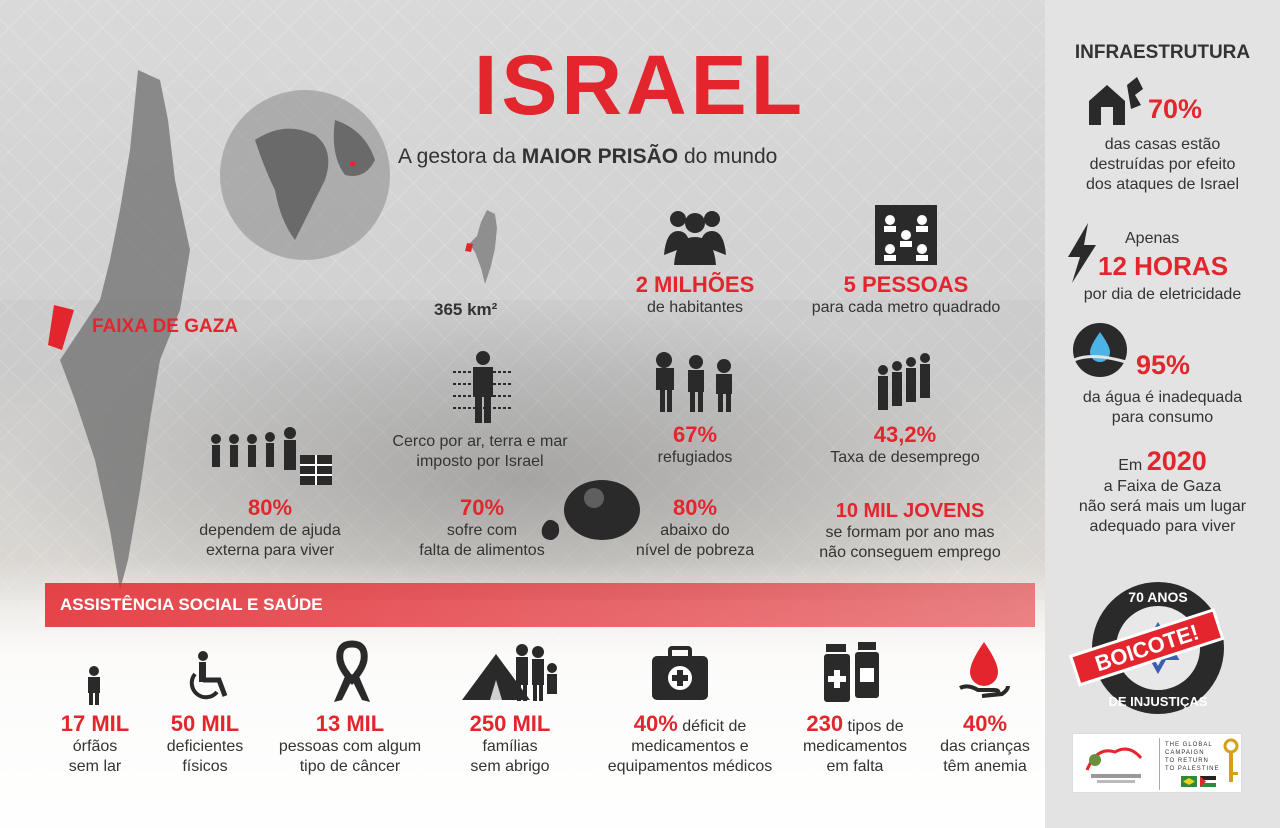 This screenshot has width=1280, height=828. Describe the element at coordinates (352, 671) in the screenshot. I see `ribbon-icon` at that location.